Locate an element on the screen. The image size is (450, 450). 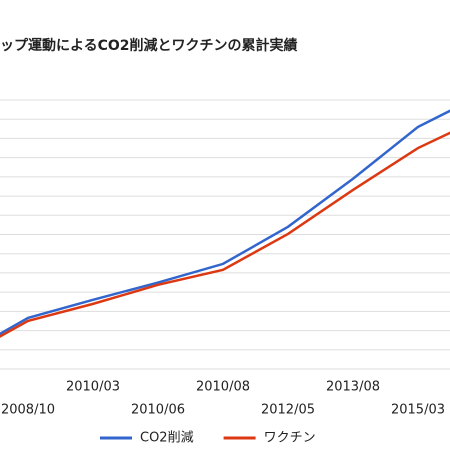
x-tick-label: 2013/08 is located at coordinates (353, 387).